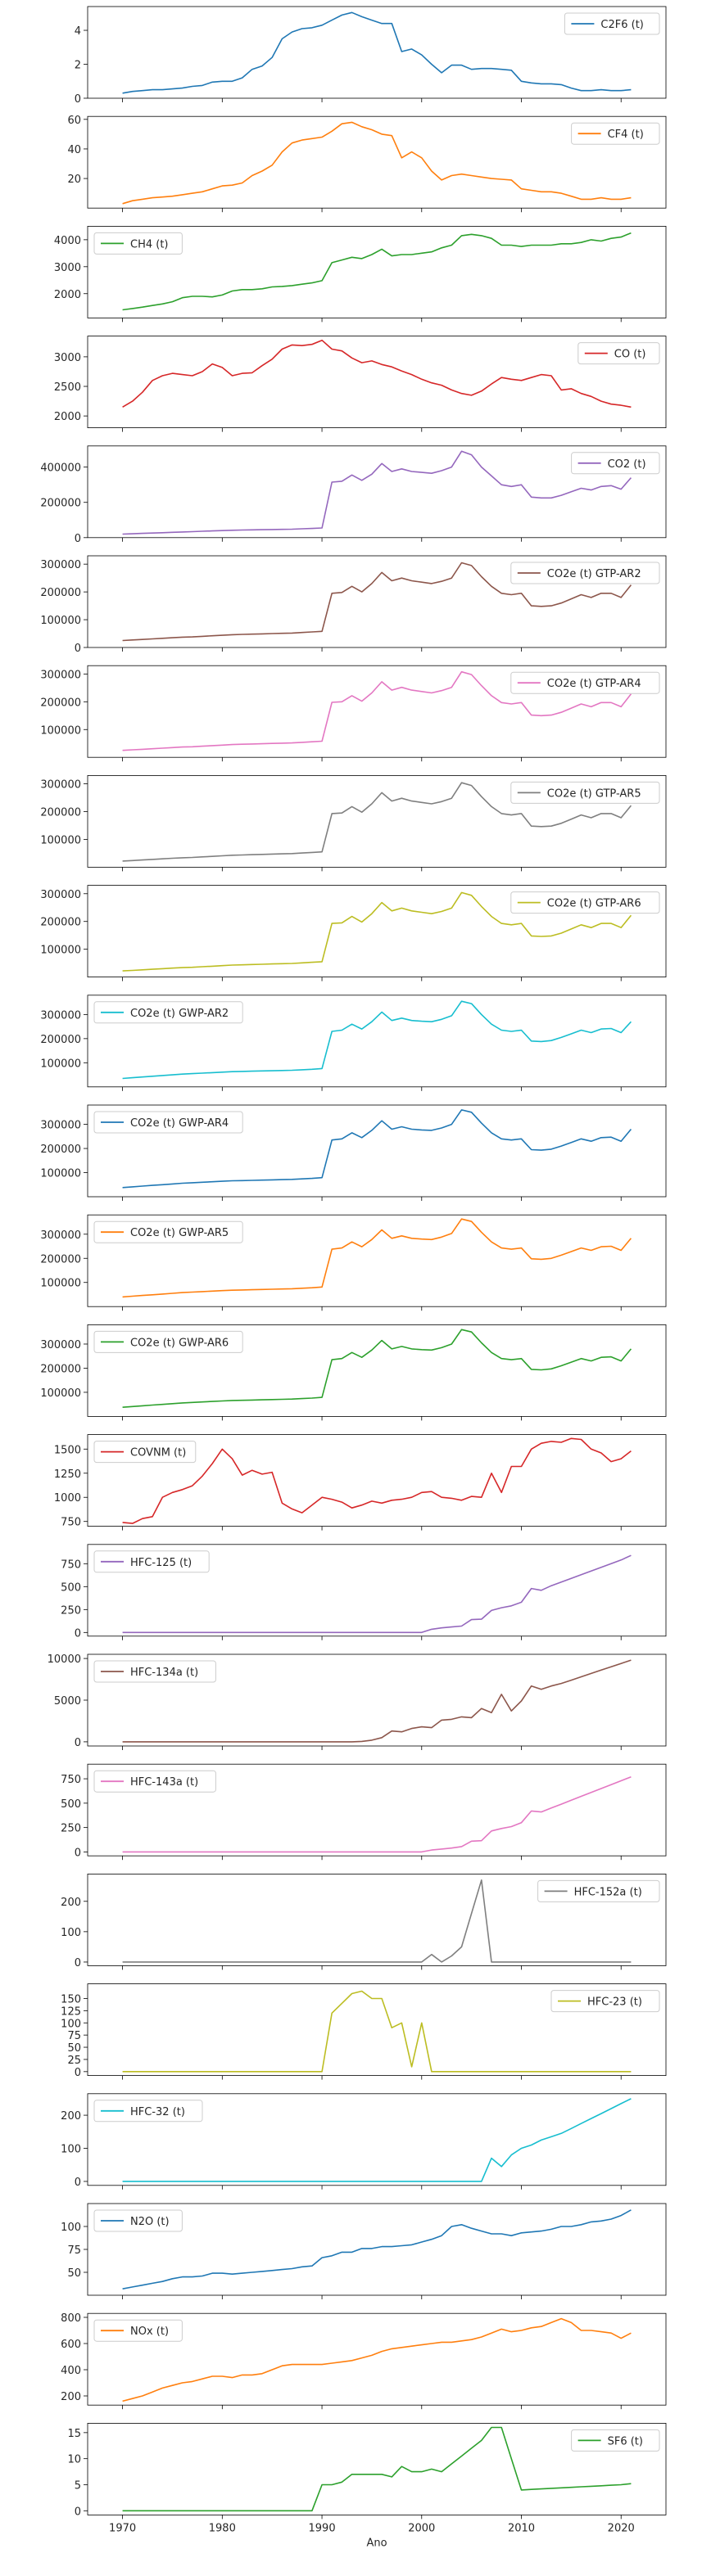 The width and height of the screenshot is (702, 2576). I want to click on legend-label: CO2e (t) GTP-AR4, so click(594, 684).